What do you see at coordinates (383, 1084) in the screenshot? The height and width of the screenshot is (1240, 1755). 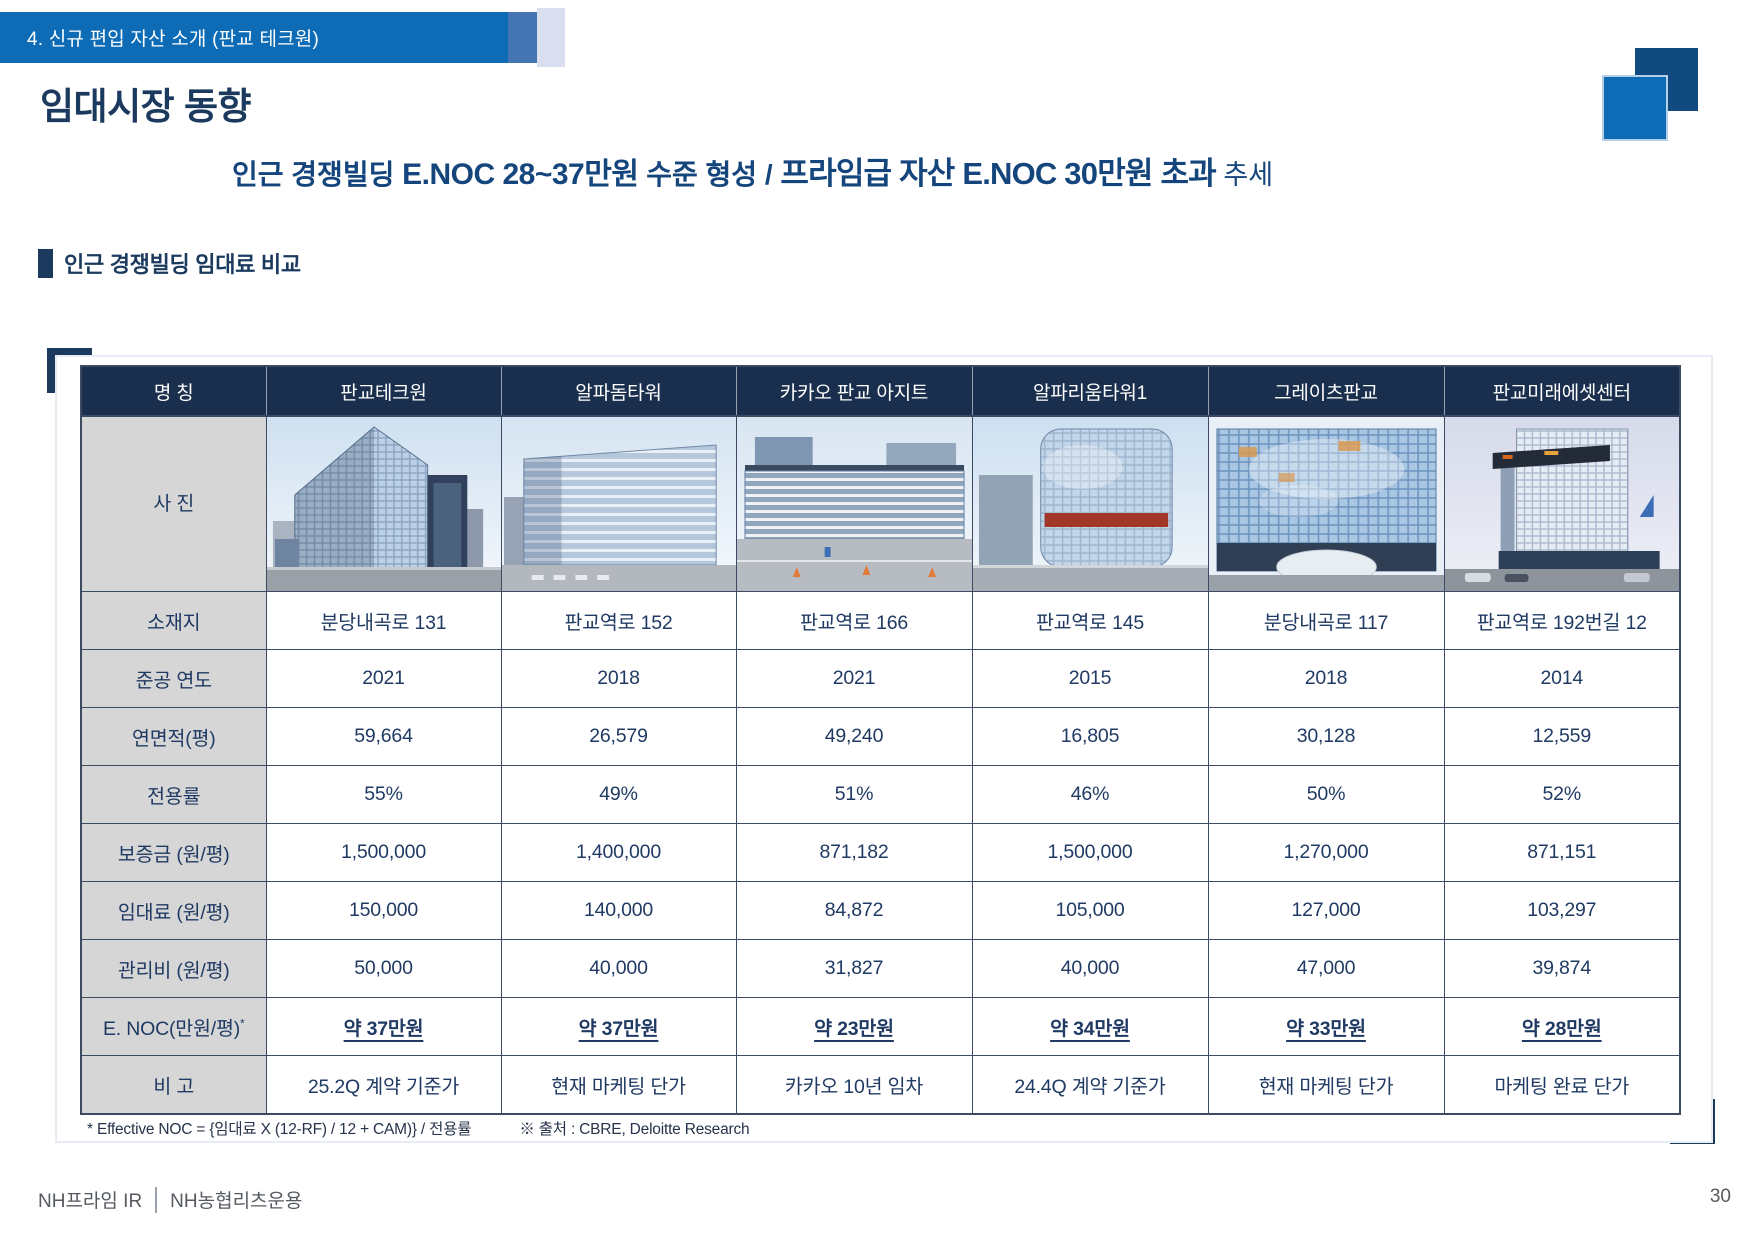 I see `table-cell: 25.2Q 계약 기준가` at bounding box center [383, 1084].